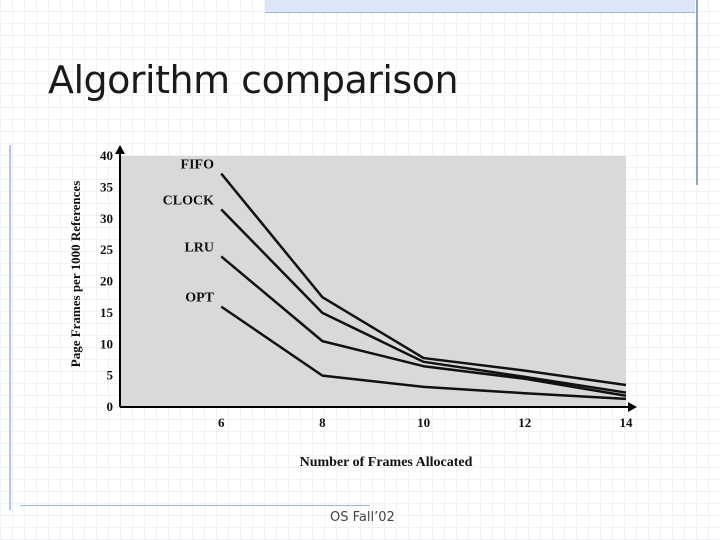 This screenshot has height=540, width=720. Describe the element at coordinates (195, 505) in the screenshot. I see `slide-bottom-rule` at that location.